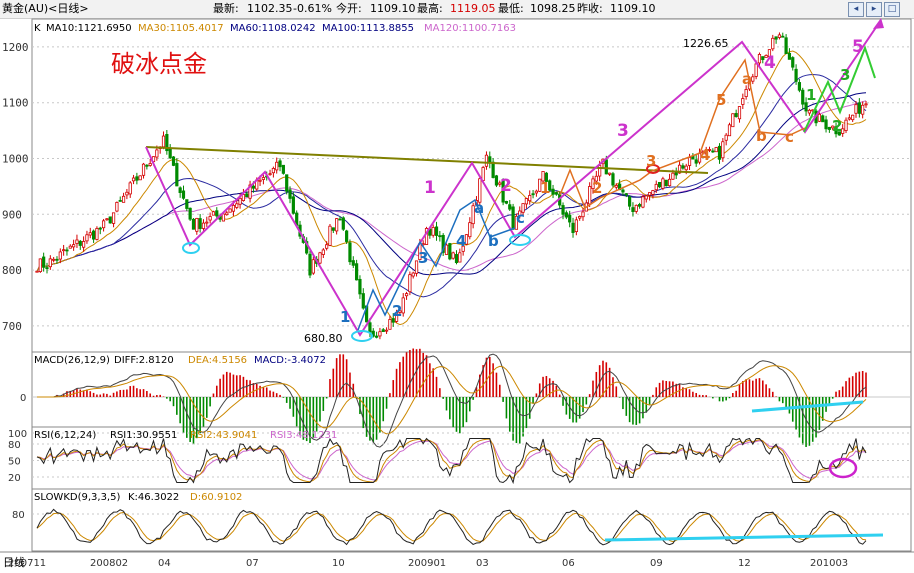  What do you see at coordinates (65, 435) in the screenshot?
I see `rsi-legend: RSI(6,12,24)` at bounding box center [65, 435].